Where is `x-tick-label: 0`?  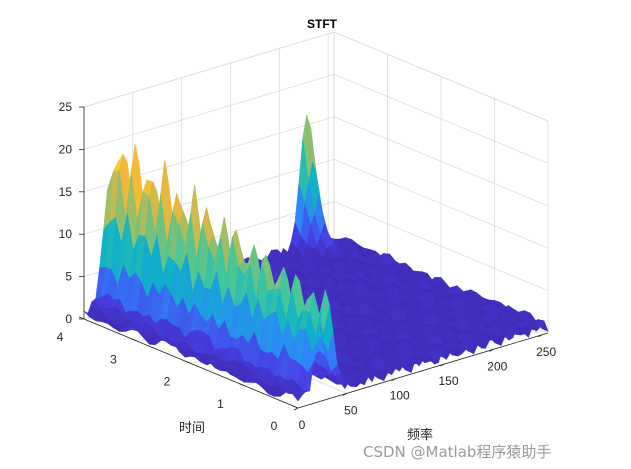
x-tick-label: 0 is located at coordinates (302, 425).